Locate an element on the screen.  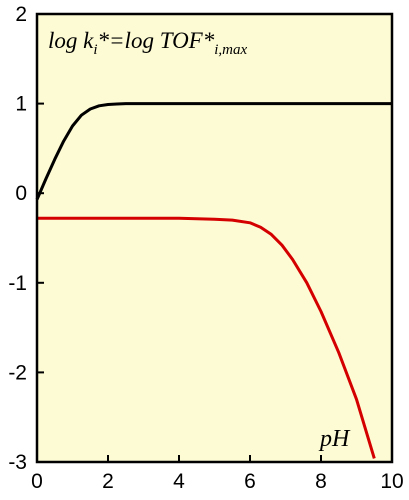
formula-mid: *=log TOF* is located at coordinates (156, 40).